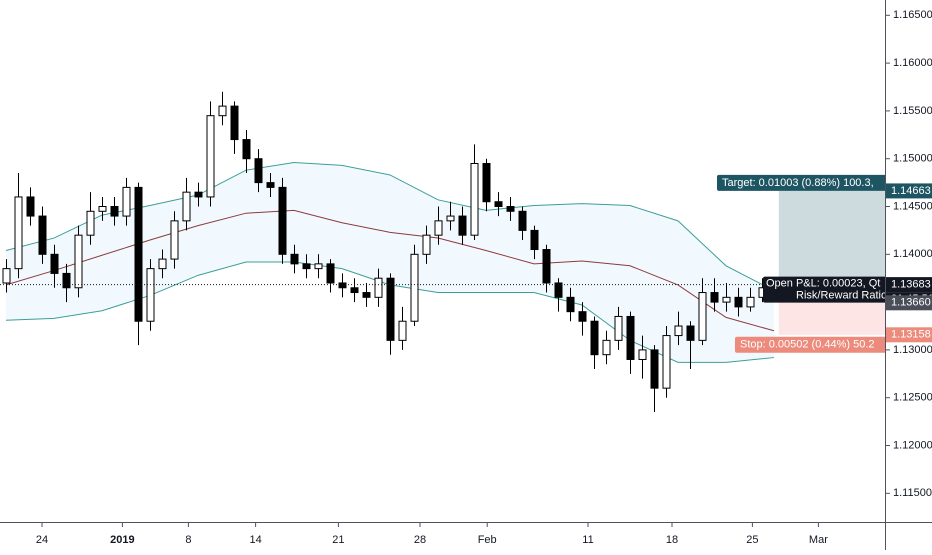 This screenshot has width=932, height=555. I want to click on stop-price-label-box, so click(909, 335).